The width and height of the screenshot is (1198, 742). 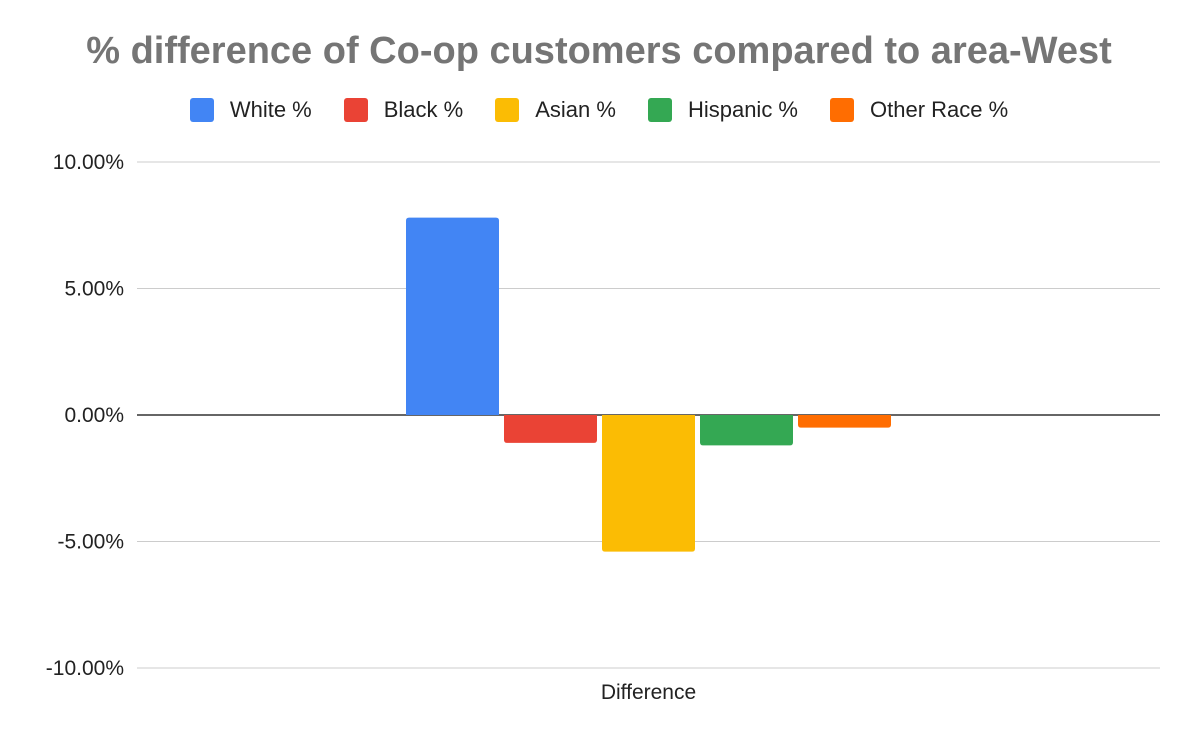 What do you see at coordinates (201, 110) in the screenshot?
I see `legend-swatch-white` at bounding box center [201, 110].